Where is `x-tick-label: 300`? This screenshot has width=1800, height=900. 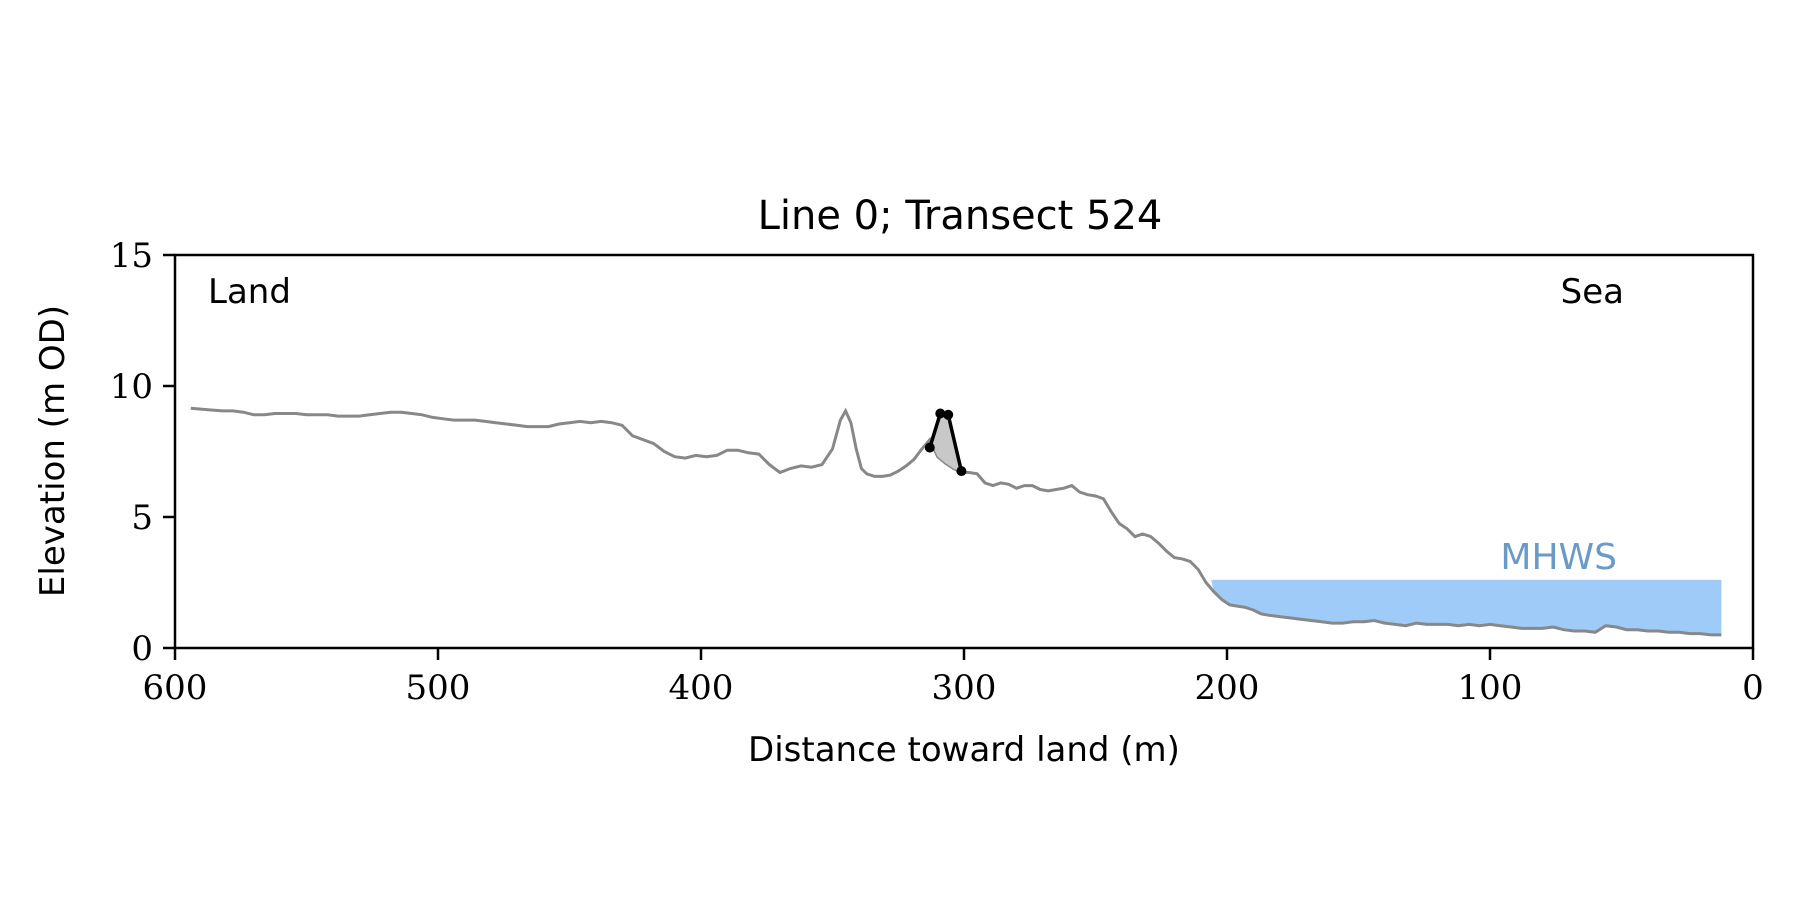 x-tick-label: 300 is located at coordinates (964, 688).